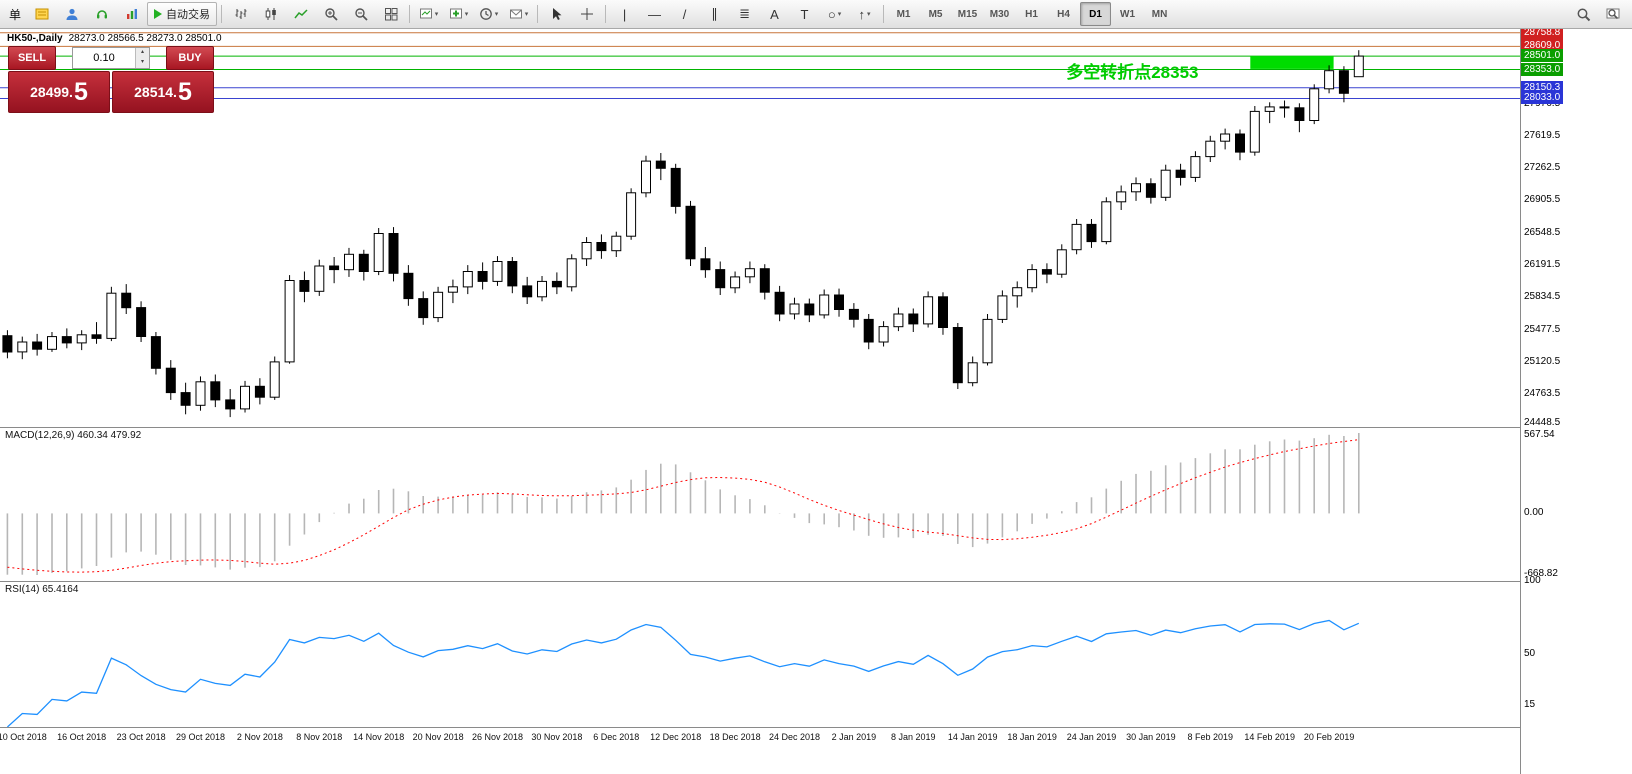 This screenshot has height=774, width=1632. Describe the element at coordinates (15, 14) in the screenshot. I see `menu-label: 单` at that location.